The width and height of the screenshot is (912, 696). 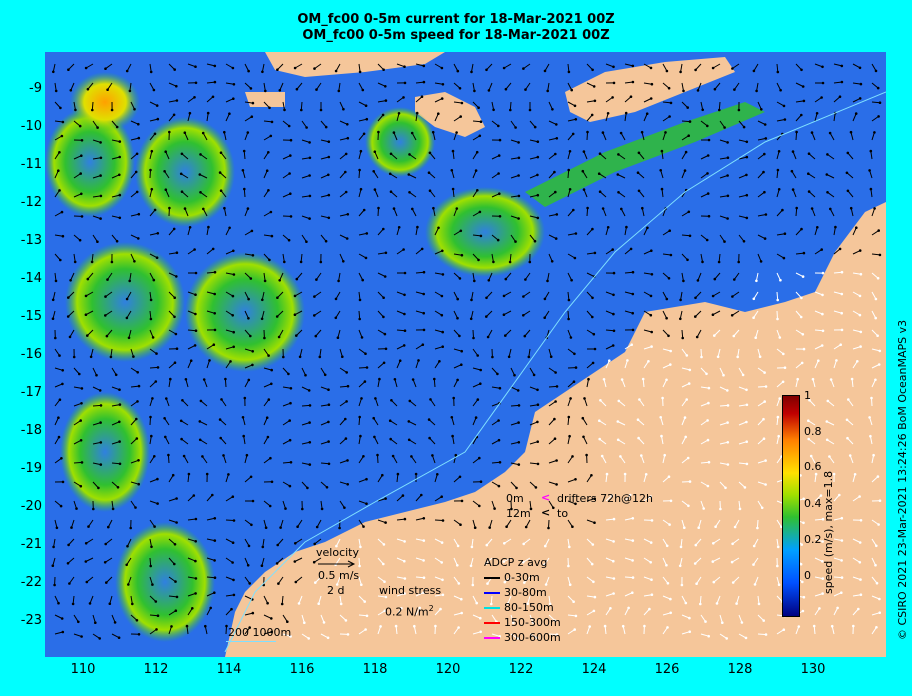 What do you see at coordinates (492, 608) in the screenshot?
I see `adcp-line-icon` at bounding box center [492, 608].